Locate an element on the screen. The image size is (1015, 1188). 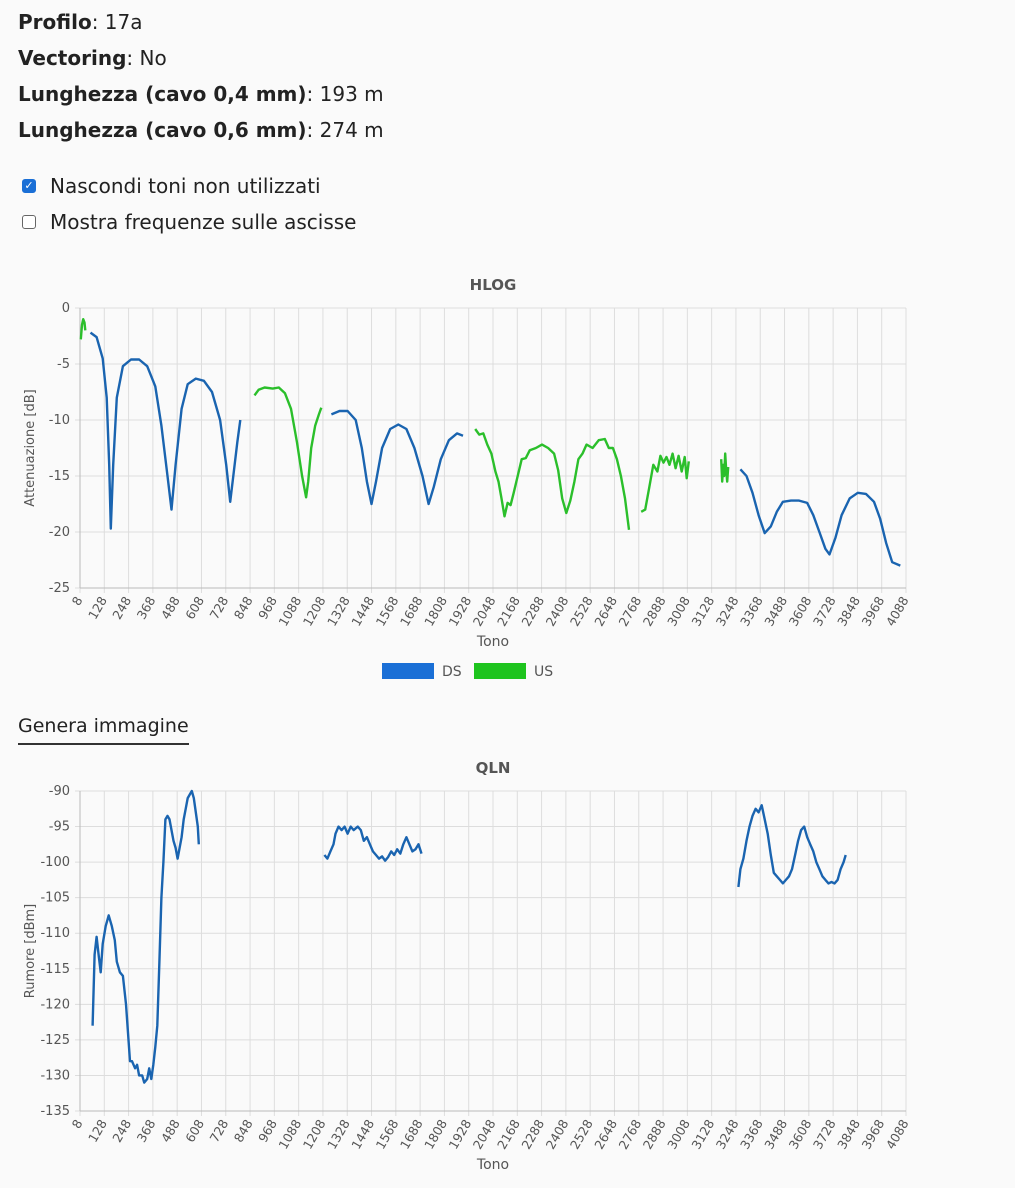
show-freq-option: Mostra frequenze sulle ascisse is located at coordinates (189, 222).